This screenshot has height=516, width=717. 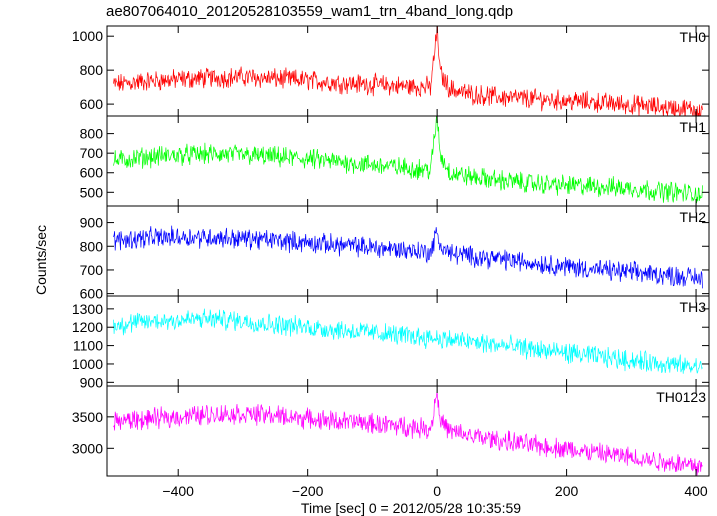 I want to click on y-tick-label: 1300, so click(x=87, y=309).